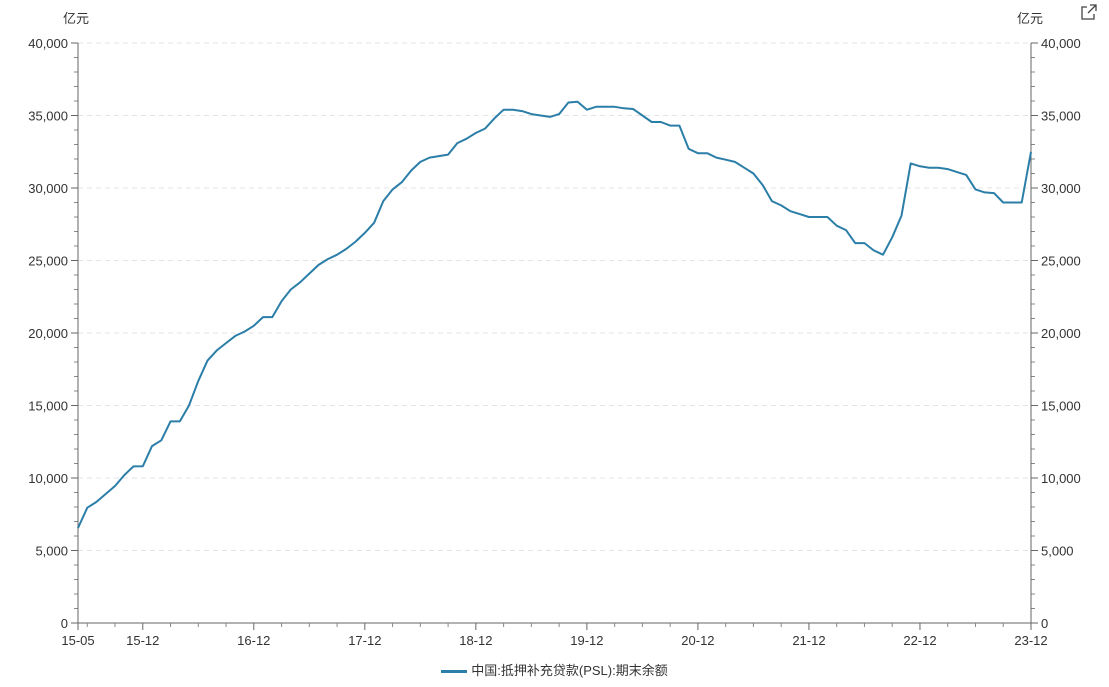  What do you see at coordinates (76, 18) in the screenshot?
I see `unit-label-left: 亿元` at bounding box center [76, 18].